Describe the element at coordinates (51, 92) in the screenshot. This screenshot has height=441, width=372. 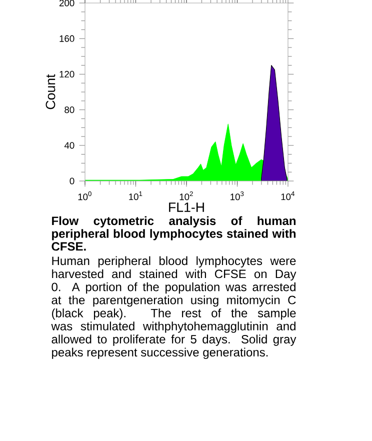
I see `y-axis-title: Count` at that location.